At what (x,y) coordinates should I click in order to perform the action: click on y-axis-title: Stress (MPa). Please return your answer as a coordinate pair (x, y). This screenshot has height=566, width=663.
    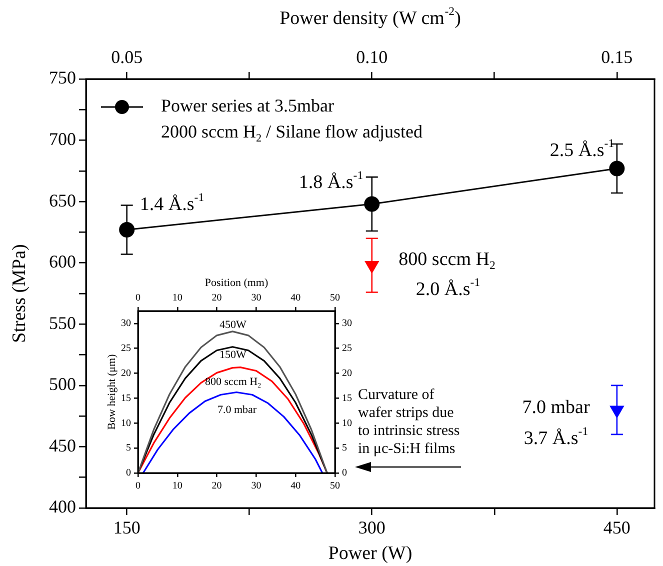
    Looking at the image, I should click on (19, 293).